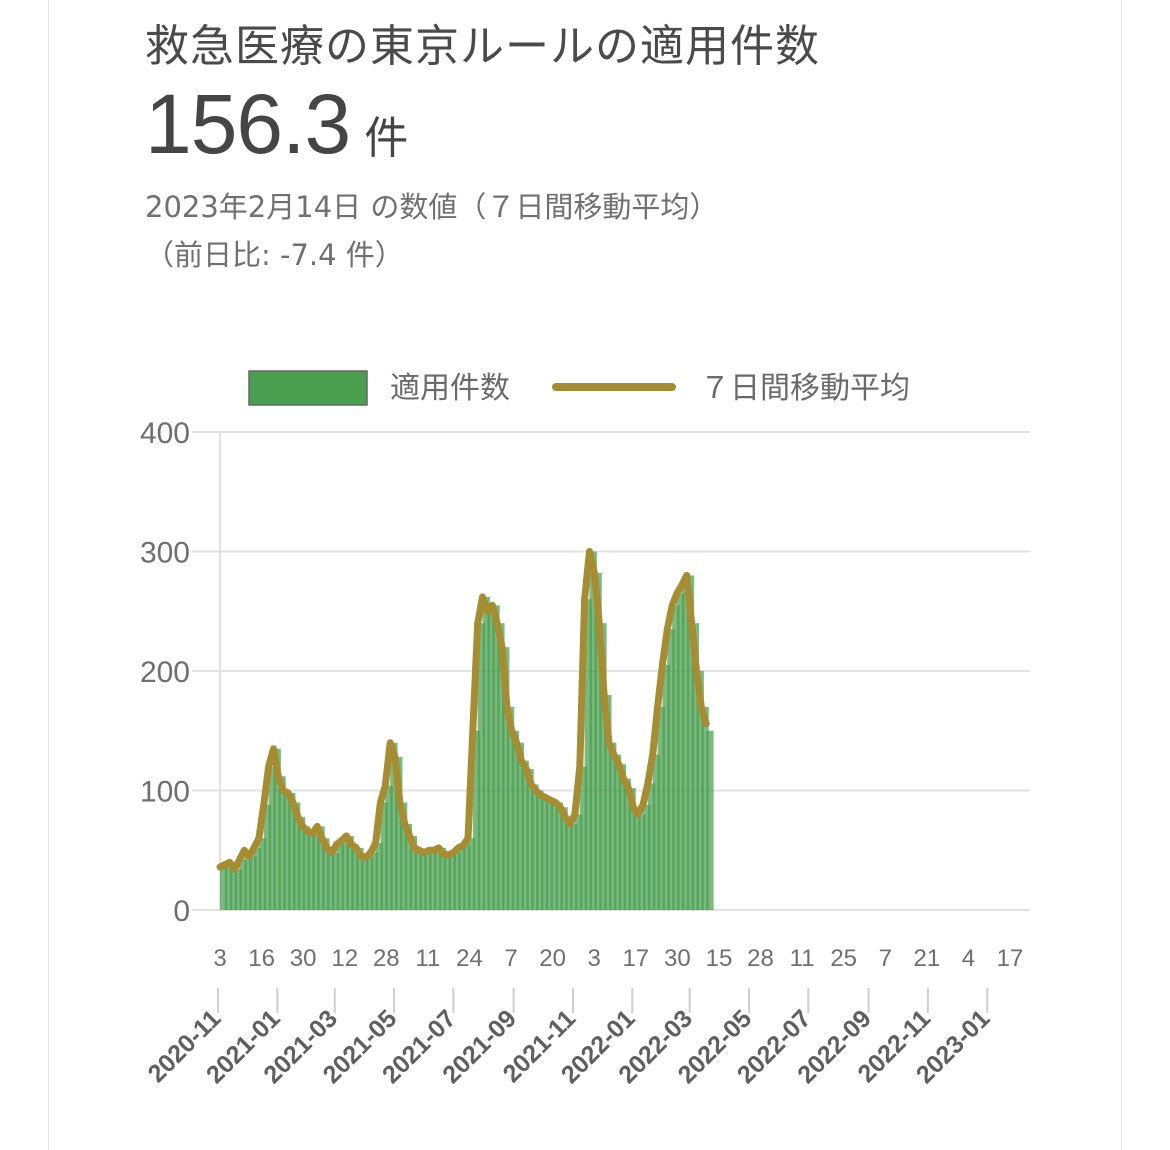 Image resolution: width=1170 pixels, height=1150 pixels. I want to click on legend-swatch-bars, so click(308, 388).